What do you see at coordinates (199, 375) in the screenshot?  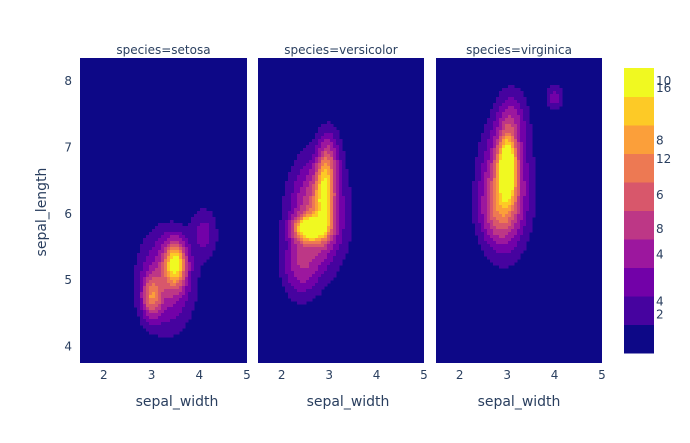 I see `x-tick-label: 4` at bounding box center [199, 375].